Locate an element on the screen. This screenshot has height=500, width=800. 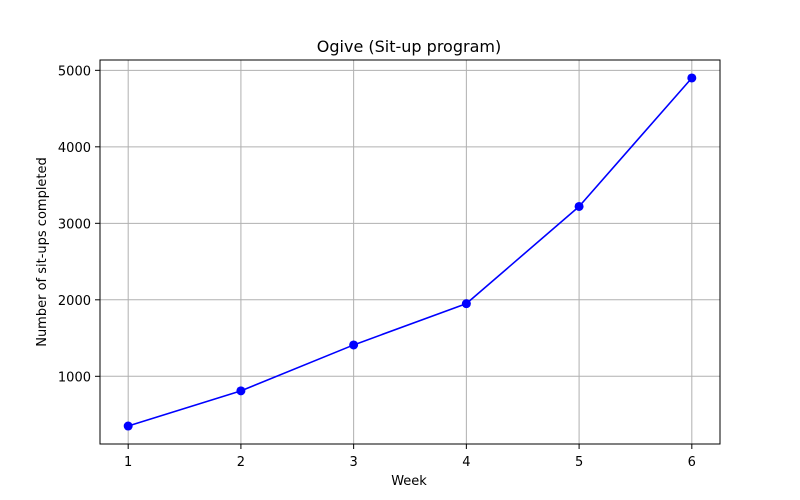
y-axis-ticks: 1000 2000 3000 4000 5000 is located at coordinates (79, 224).